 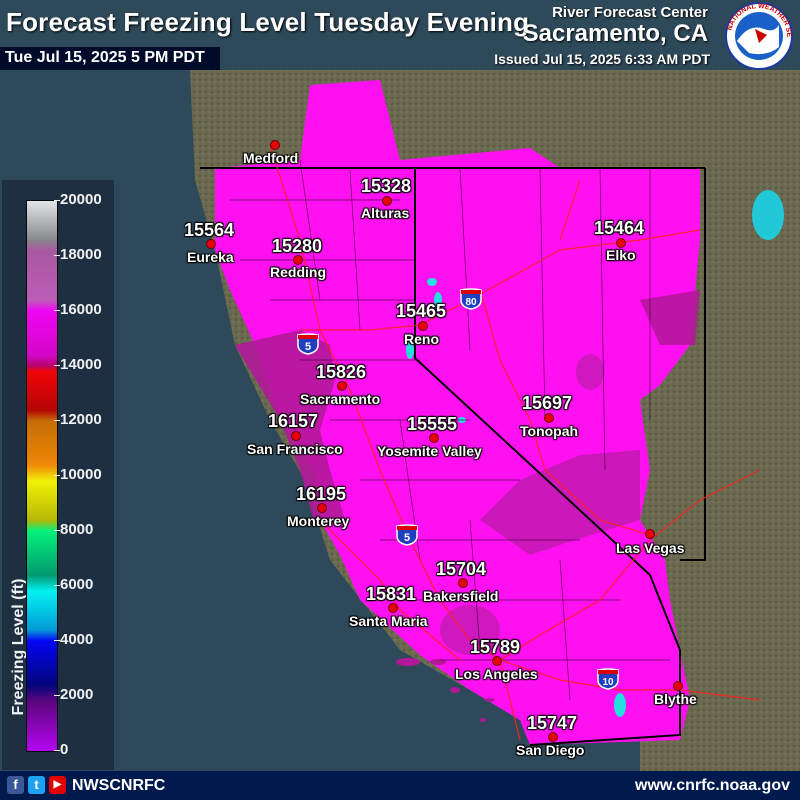 I want to click on freezing-level-value: 16195, so click(x=321, y=494).